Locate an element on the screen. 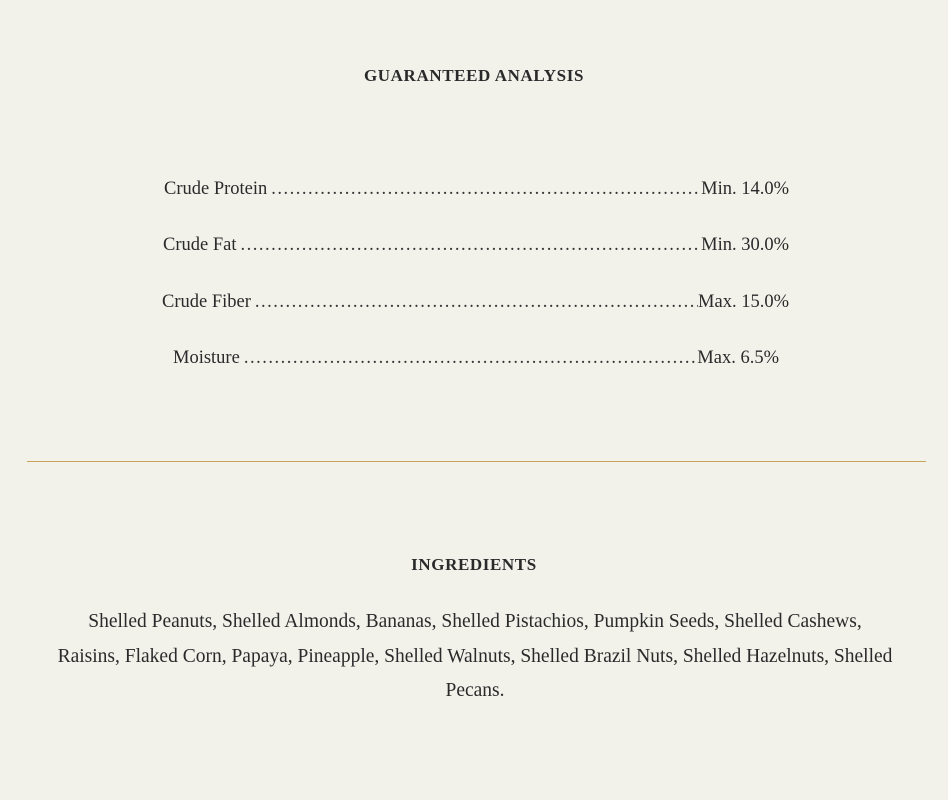 The image size is (948, 800). guaranteed-analysis-heading: GUARANTEED ANALYSIS is located at coordinates (474, 75).